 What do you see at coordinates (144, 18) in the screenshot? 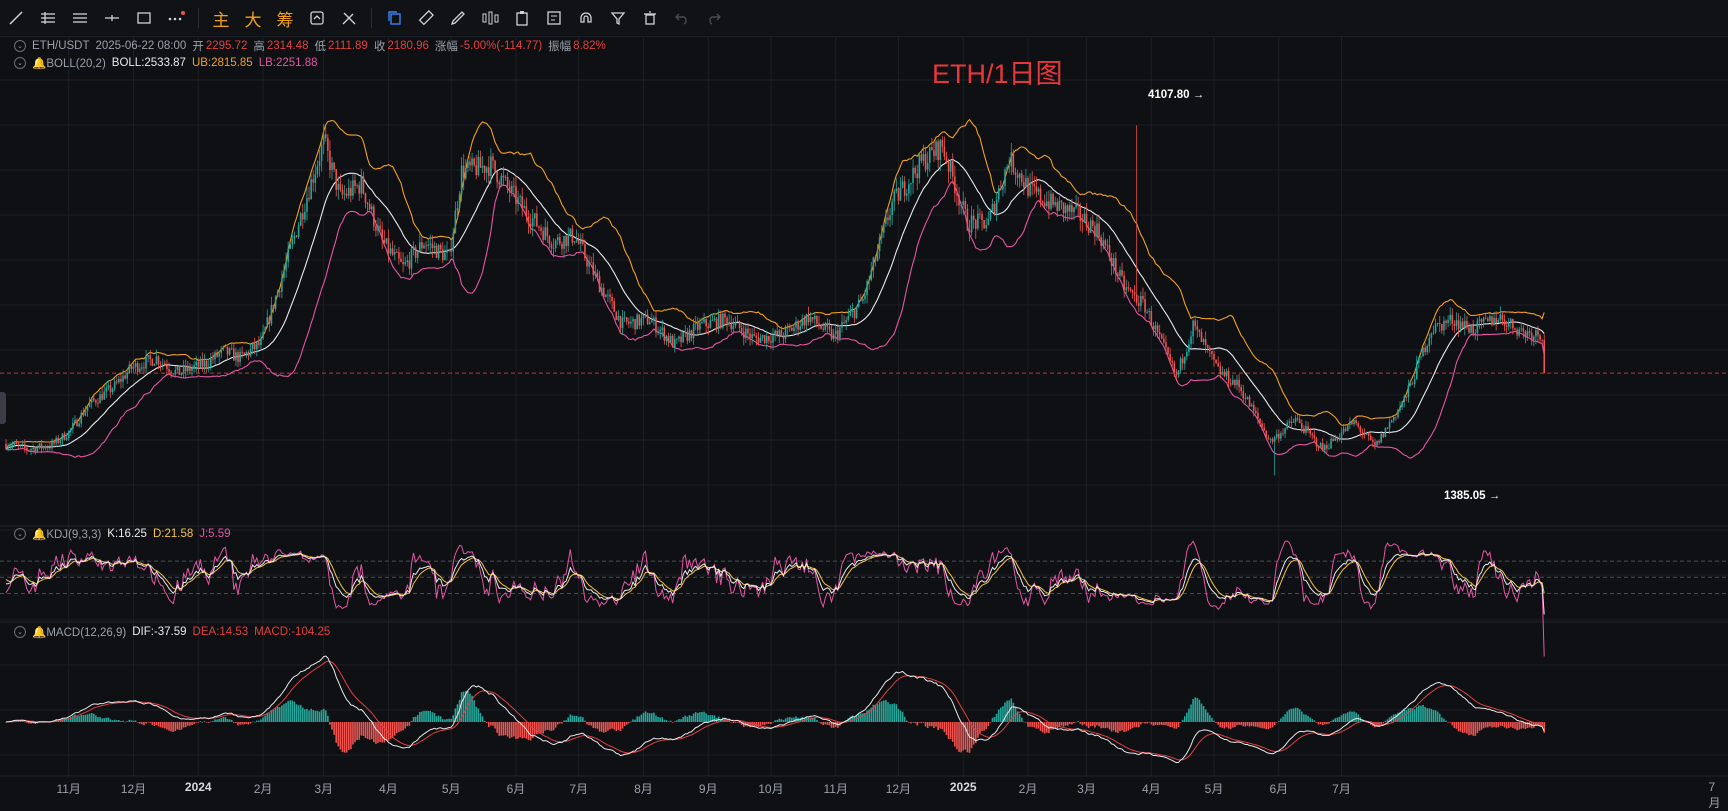
I see `rectangle-icon` at bounding box center [144, 18].